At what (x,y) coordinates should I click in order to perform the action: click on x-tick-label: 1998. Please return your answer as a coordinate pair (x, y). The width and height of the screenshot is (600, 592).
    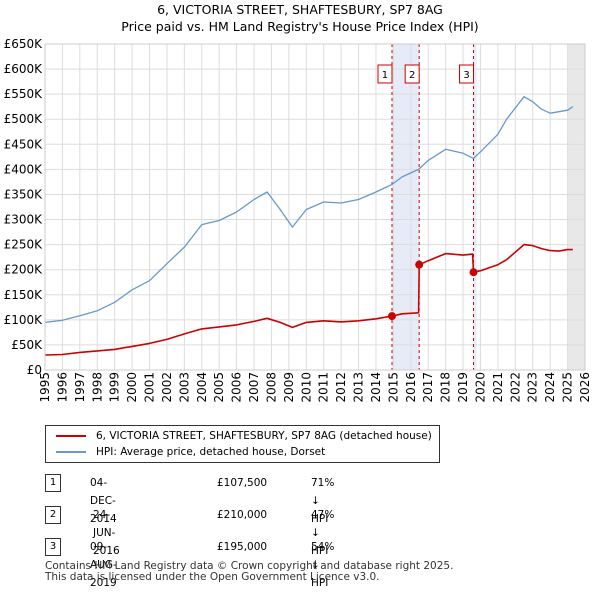
    Looking at the image, I should click on (97, 387).